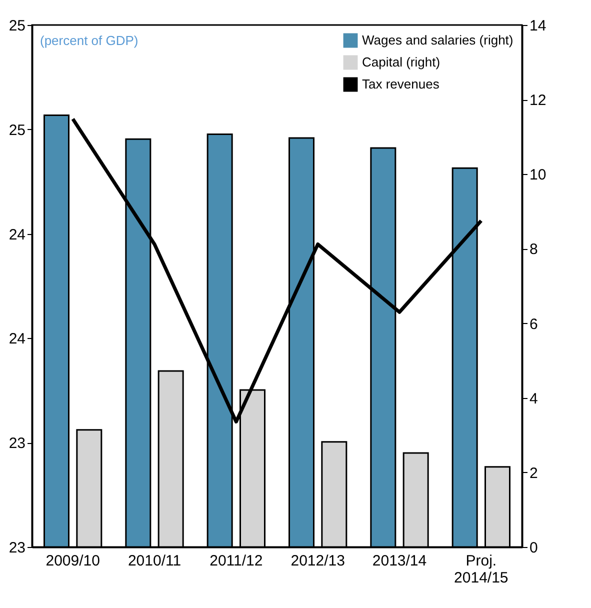  What do you see at coordinates (401, 84) in the screenshot?
I see `legend-label: Tax revenues` at bounding box center [401, 84].